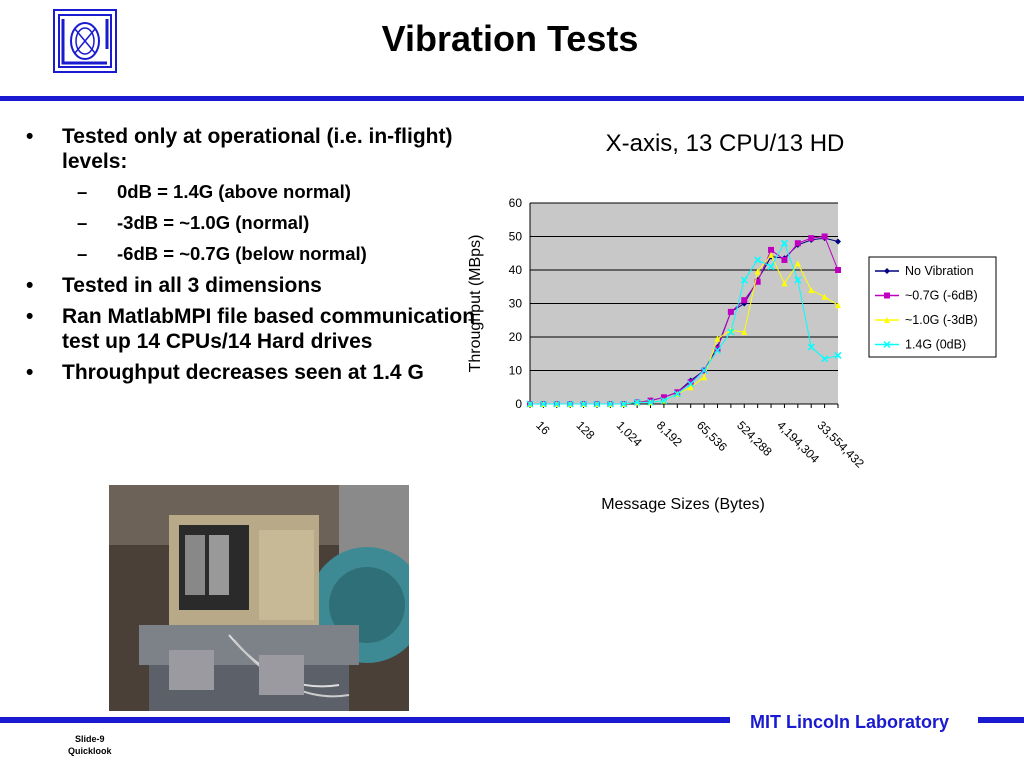 The height and width of the screenshot is (768, 1024). I want to click on bullet-item: • Tested in all 3 dimensions, so click(252, 285).